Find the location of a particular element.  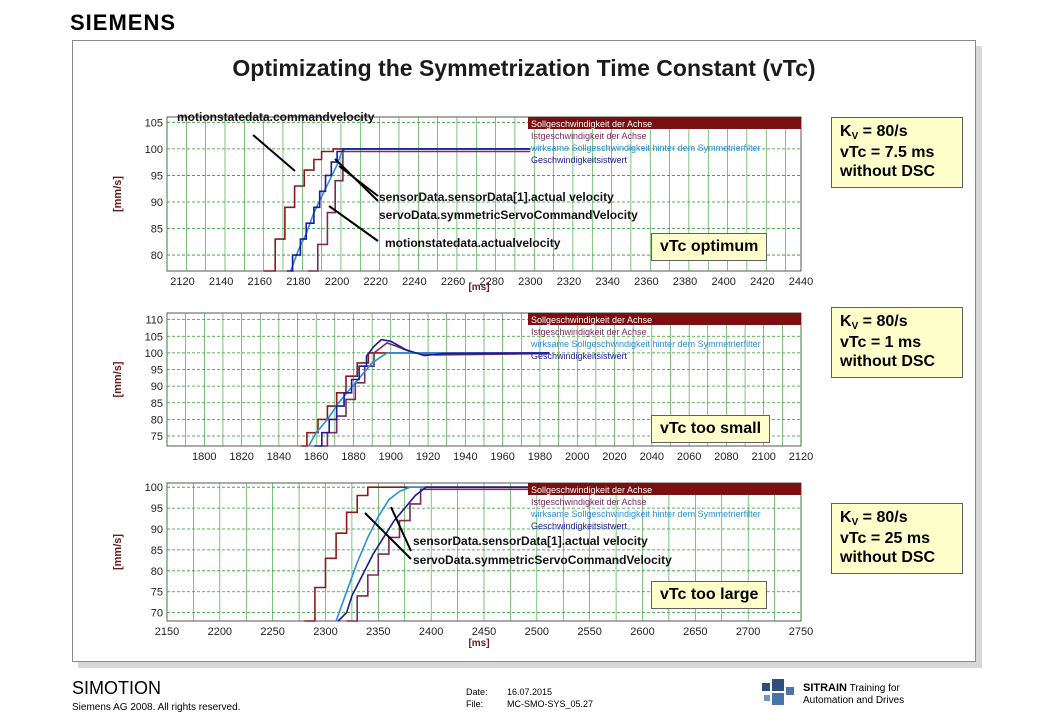

x-axis-label: [ms] is located at coordinates (478, 643).